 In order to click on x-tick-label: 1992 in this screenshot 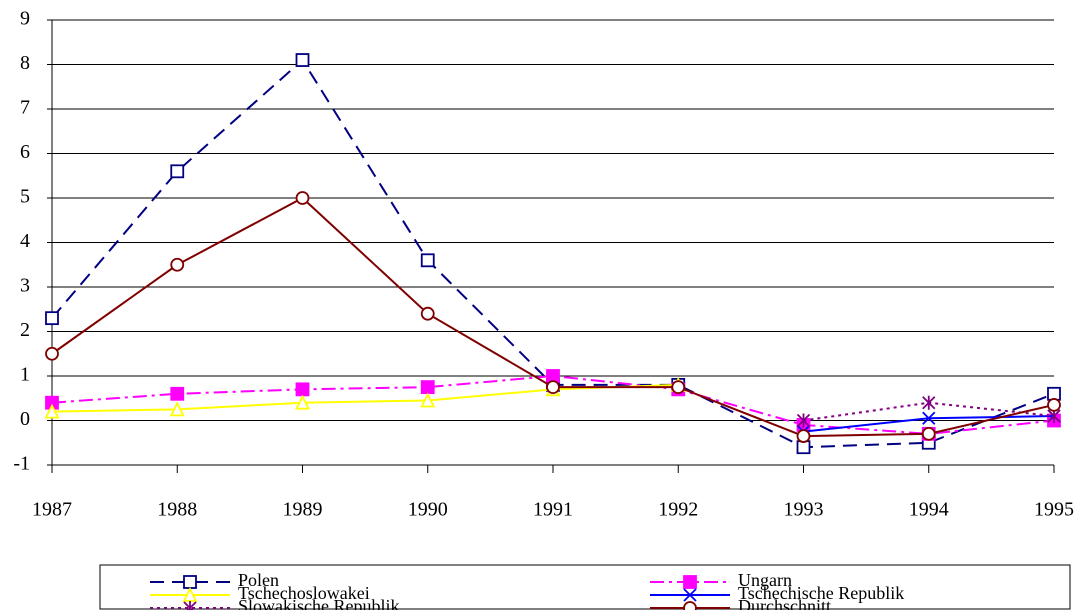, I will do `click(678, 510)`.